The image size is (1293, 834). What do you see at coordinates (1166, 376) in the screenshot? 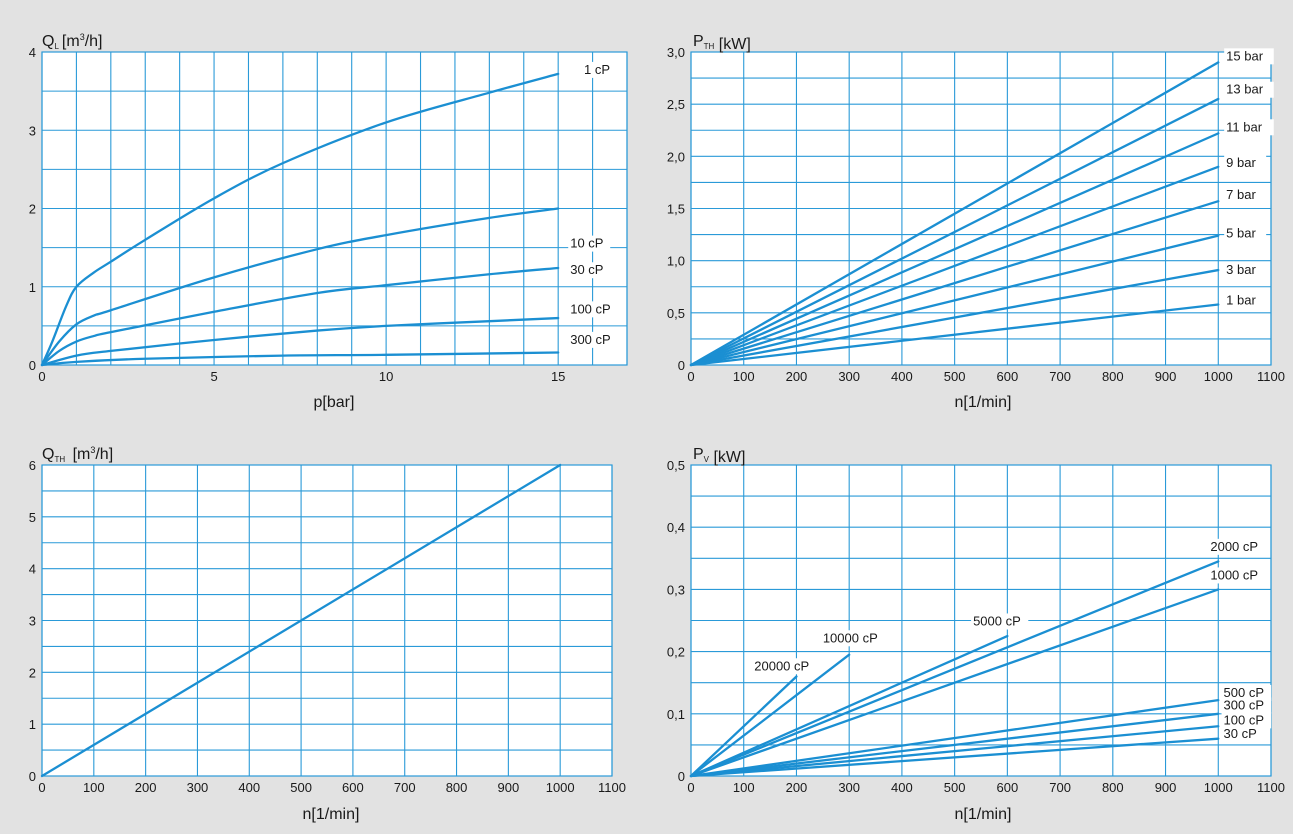
I see `x-tick-label: 900` at bounding box center [1166, 376].